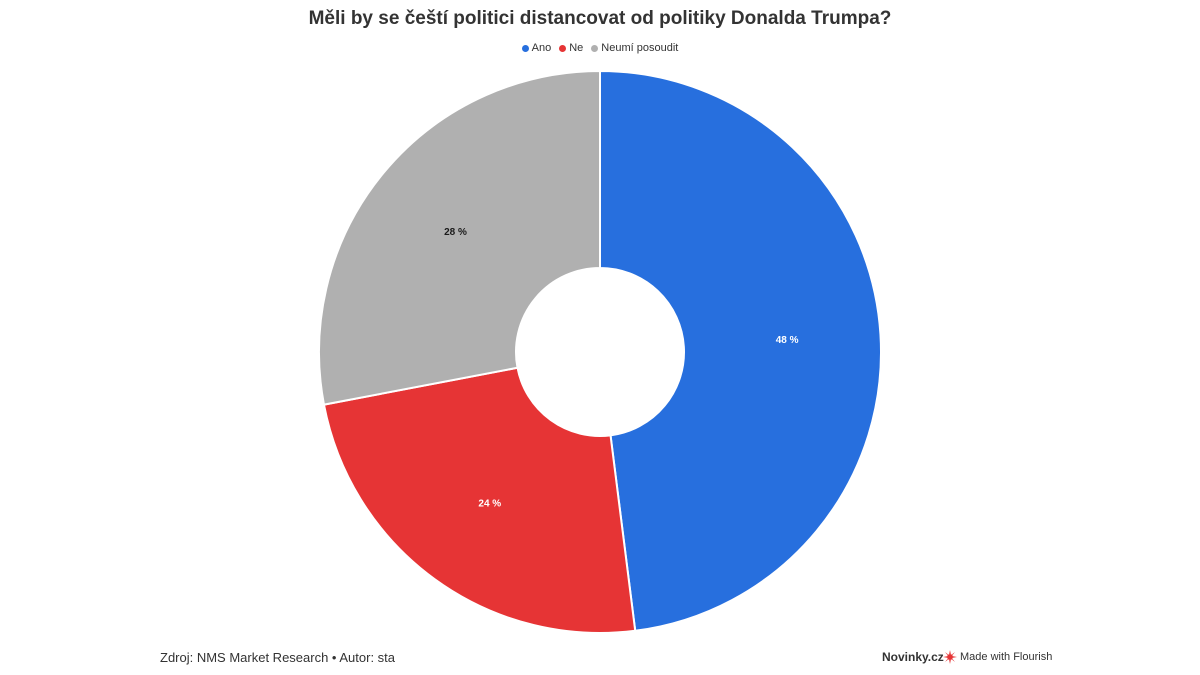 This screenshot has width=1200, height=675. I want to click on legend: Ano Ne Neumí posoudit, so click(600, 48).